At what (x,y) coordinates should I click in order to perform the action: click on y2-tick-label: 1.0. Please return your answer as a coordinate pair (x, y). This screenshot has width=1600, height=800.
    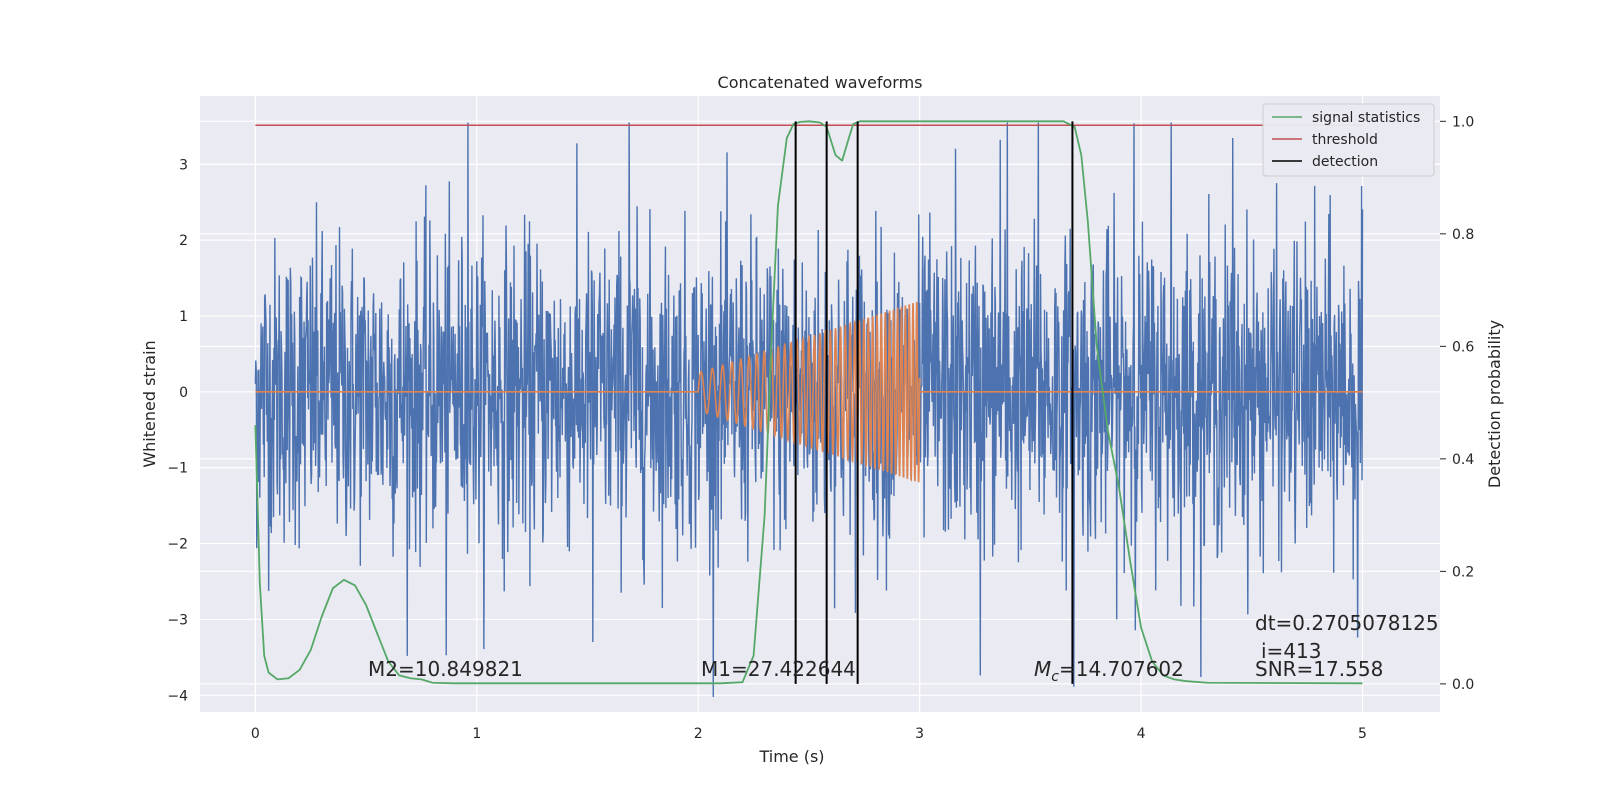
    Looking at the image, I should click on (1463, 122).